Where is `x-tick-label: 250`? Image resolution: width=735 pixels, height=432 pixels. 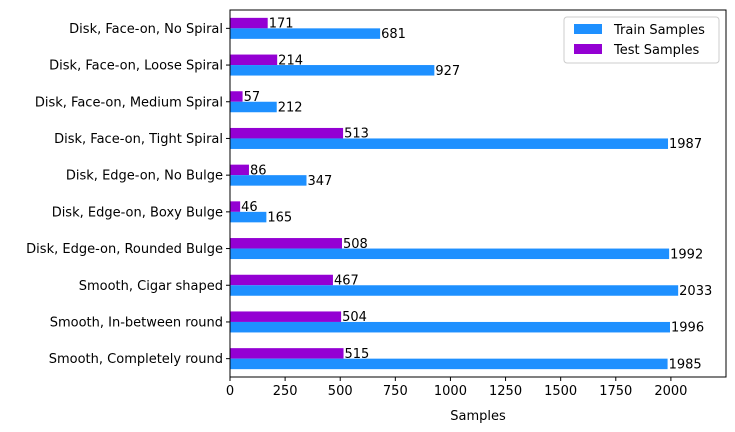
x-tick-label: 250 is located at coordinates (285, 391).